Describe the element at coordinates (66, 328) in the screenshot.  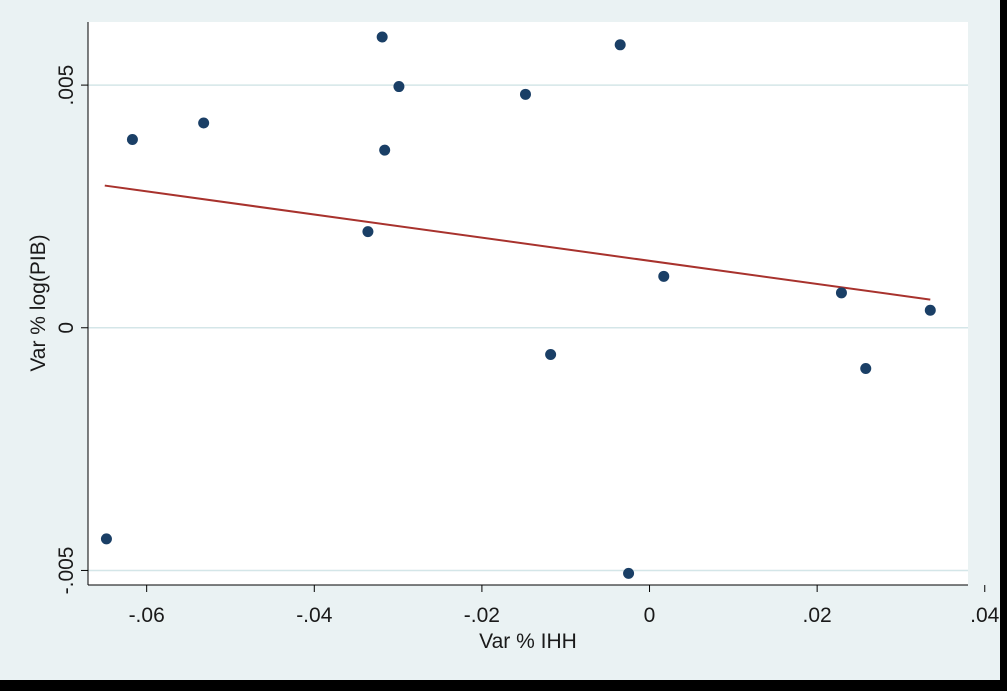
I see `y-tick-label-1: 0` at that location.